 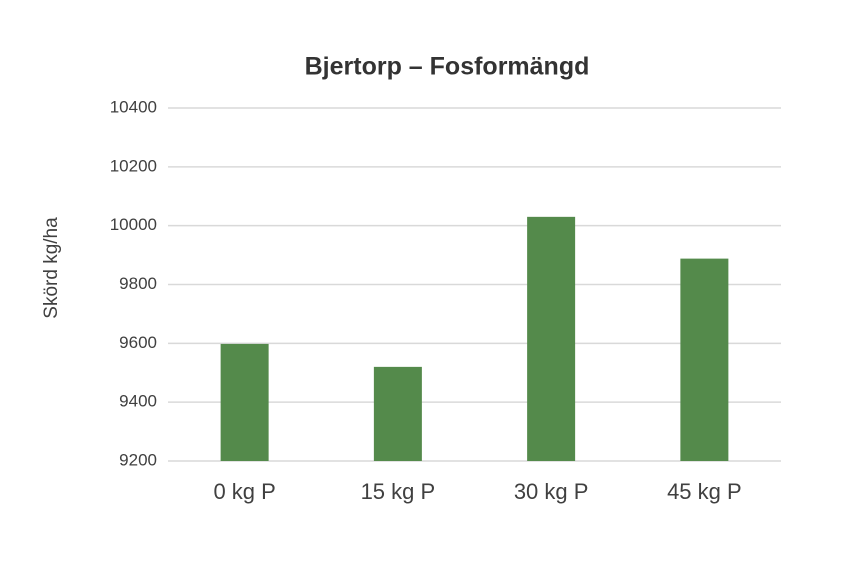 I want to click on chart-title: Bjertorp – Fosformängd, so click(x=447, y=67).